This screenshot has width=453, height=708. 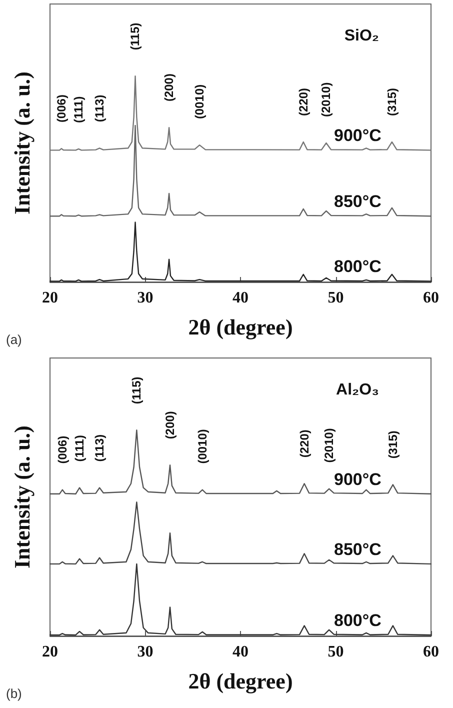 What do you see at coordinates (361, 36) in the screenshot?
I see `chart-title: SiO₂` at bounding box center [361, 36].